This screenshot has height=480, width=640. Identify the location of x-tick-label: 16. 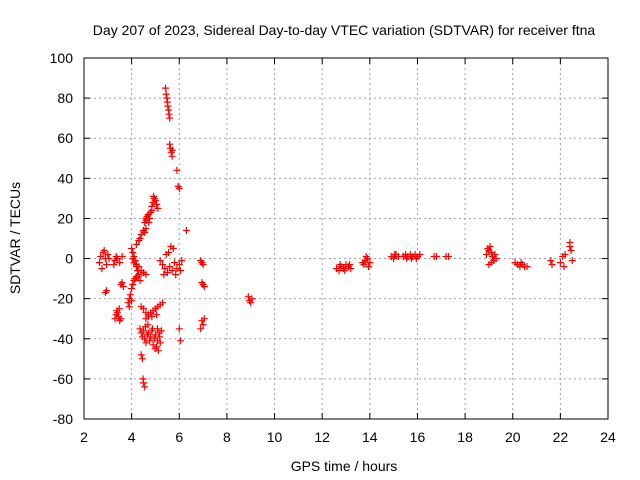
(418, 437).